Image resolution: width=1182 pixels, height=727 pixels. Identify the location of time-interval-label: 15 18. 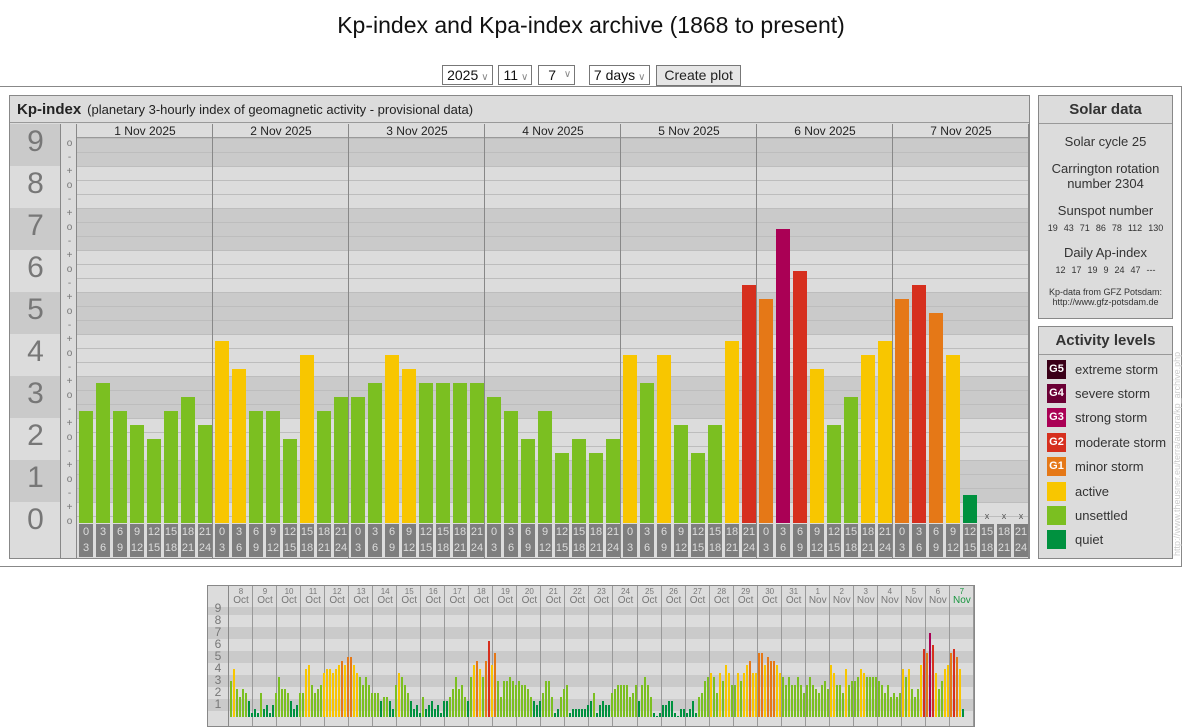
(443, 540).